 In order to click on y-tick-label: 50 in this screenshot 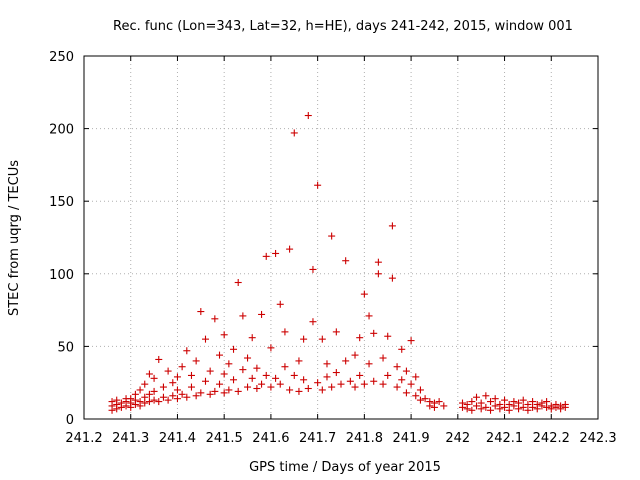, I will do `click(65, 347)`.